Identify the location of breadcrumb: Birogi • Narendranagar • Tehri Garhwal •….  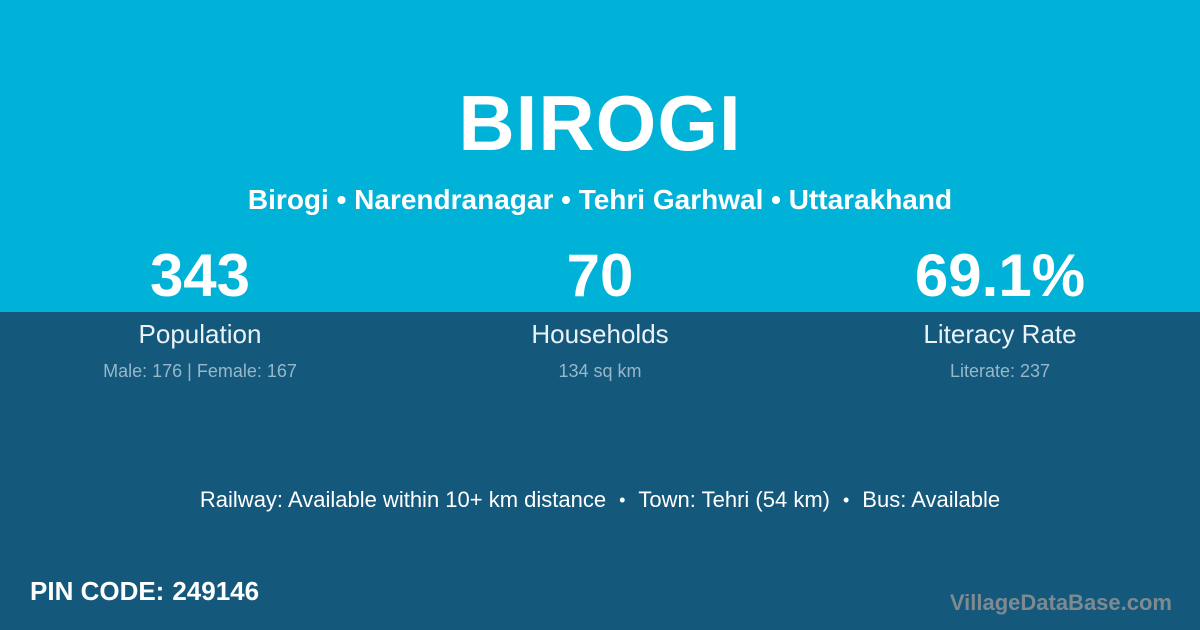
(600, 199).